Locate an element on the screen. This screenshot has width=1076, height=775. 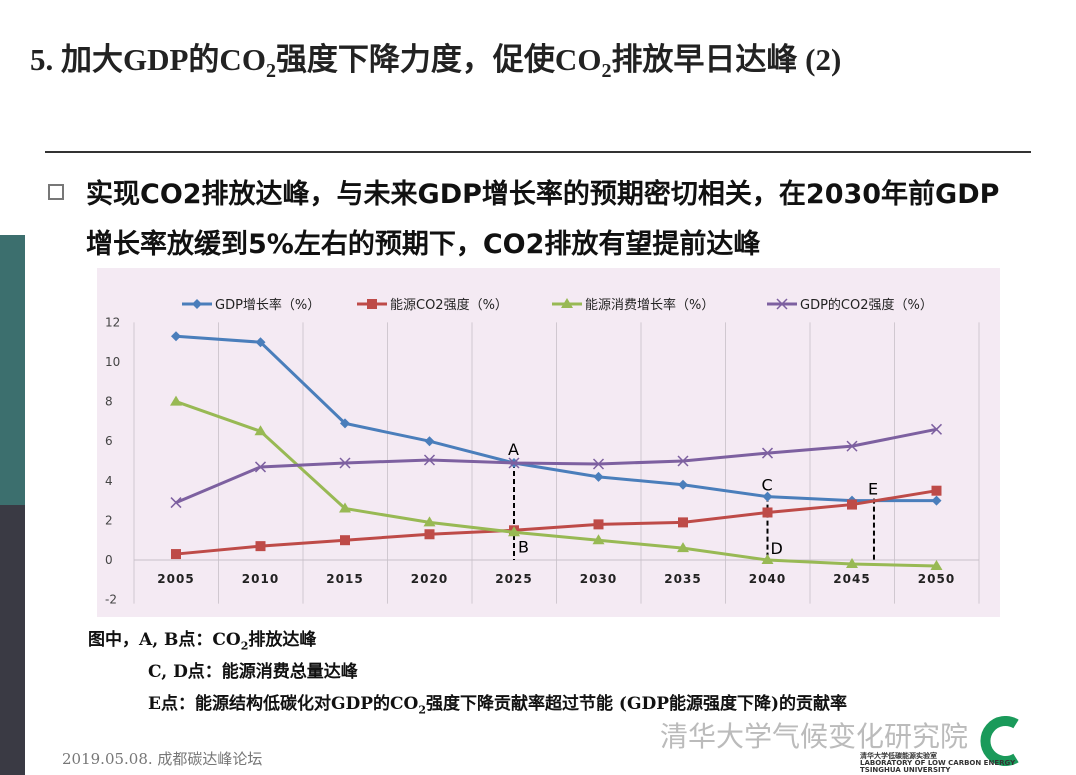
lab-logo-icon is located at coordinates (999, 741).